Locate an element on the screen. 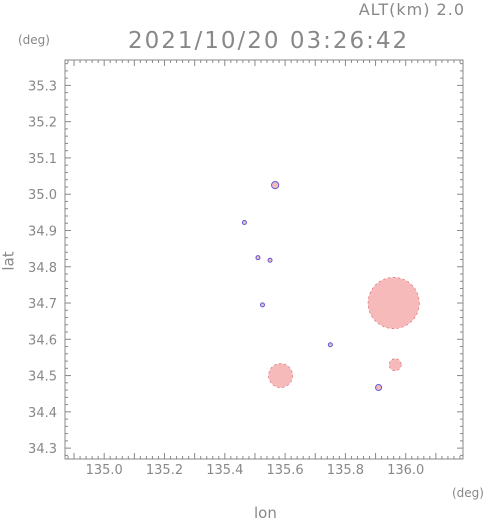 The image size is (491, 522). x-tick-label: 135.6 is located at coordinates (284, 470).